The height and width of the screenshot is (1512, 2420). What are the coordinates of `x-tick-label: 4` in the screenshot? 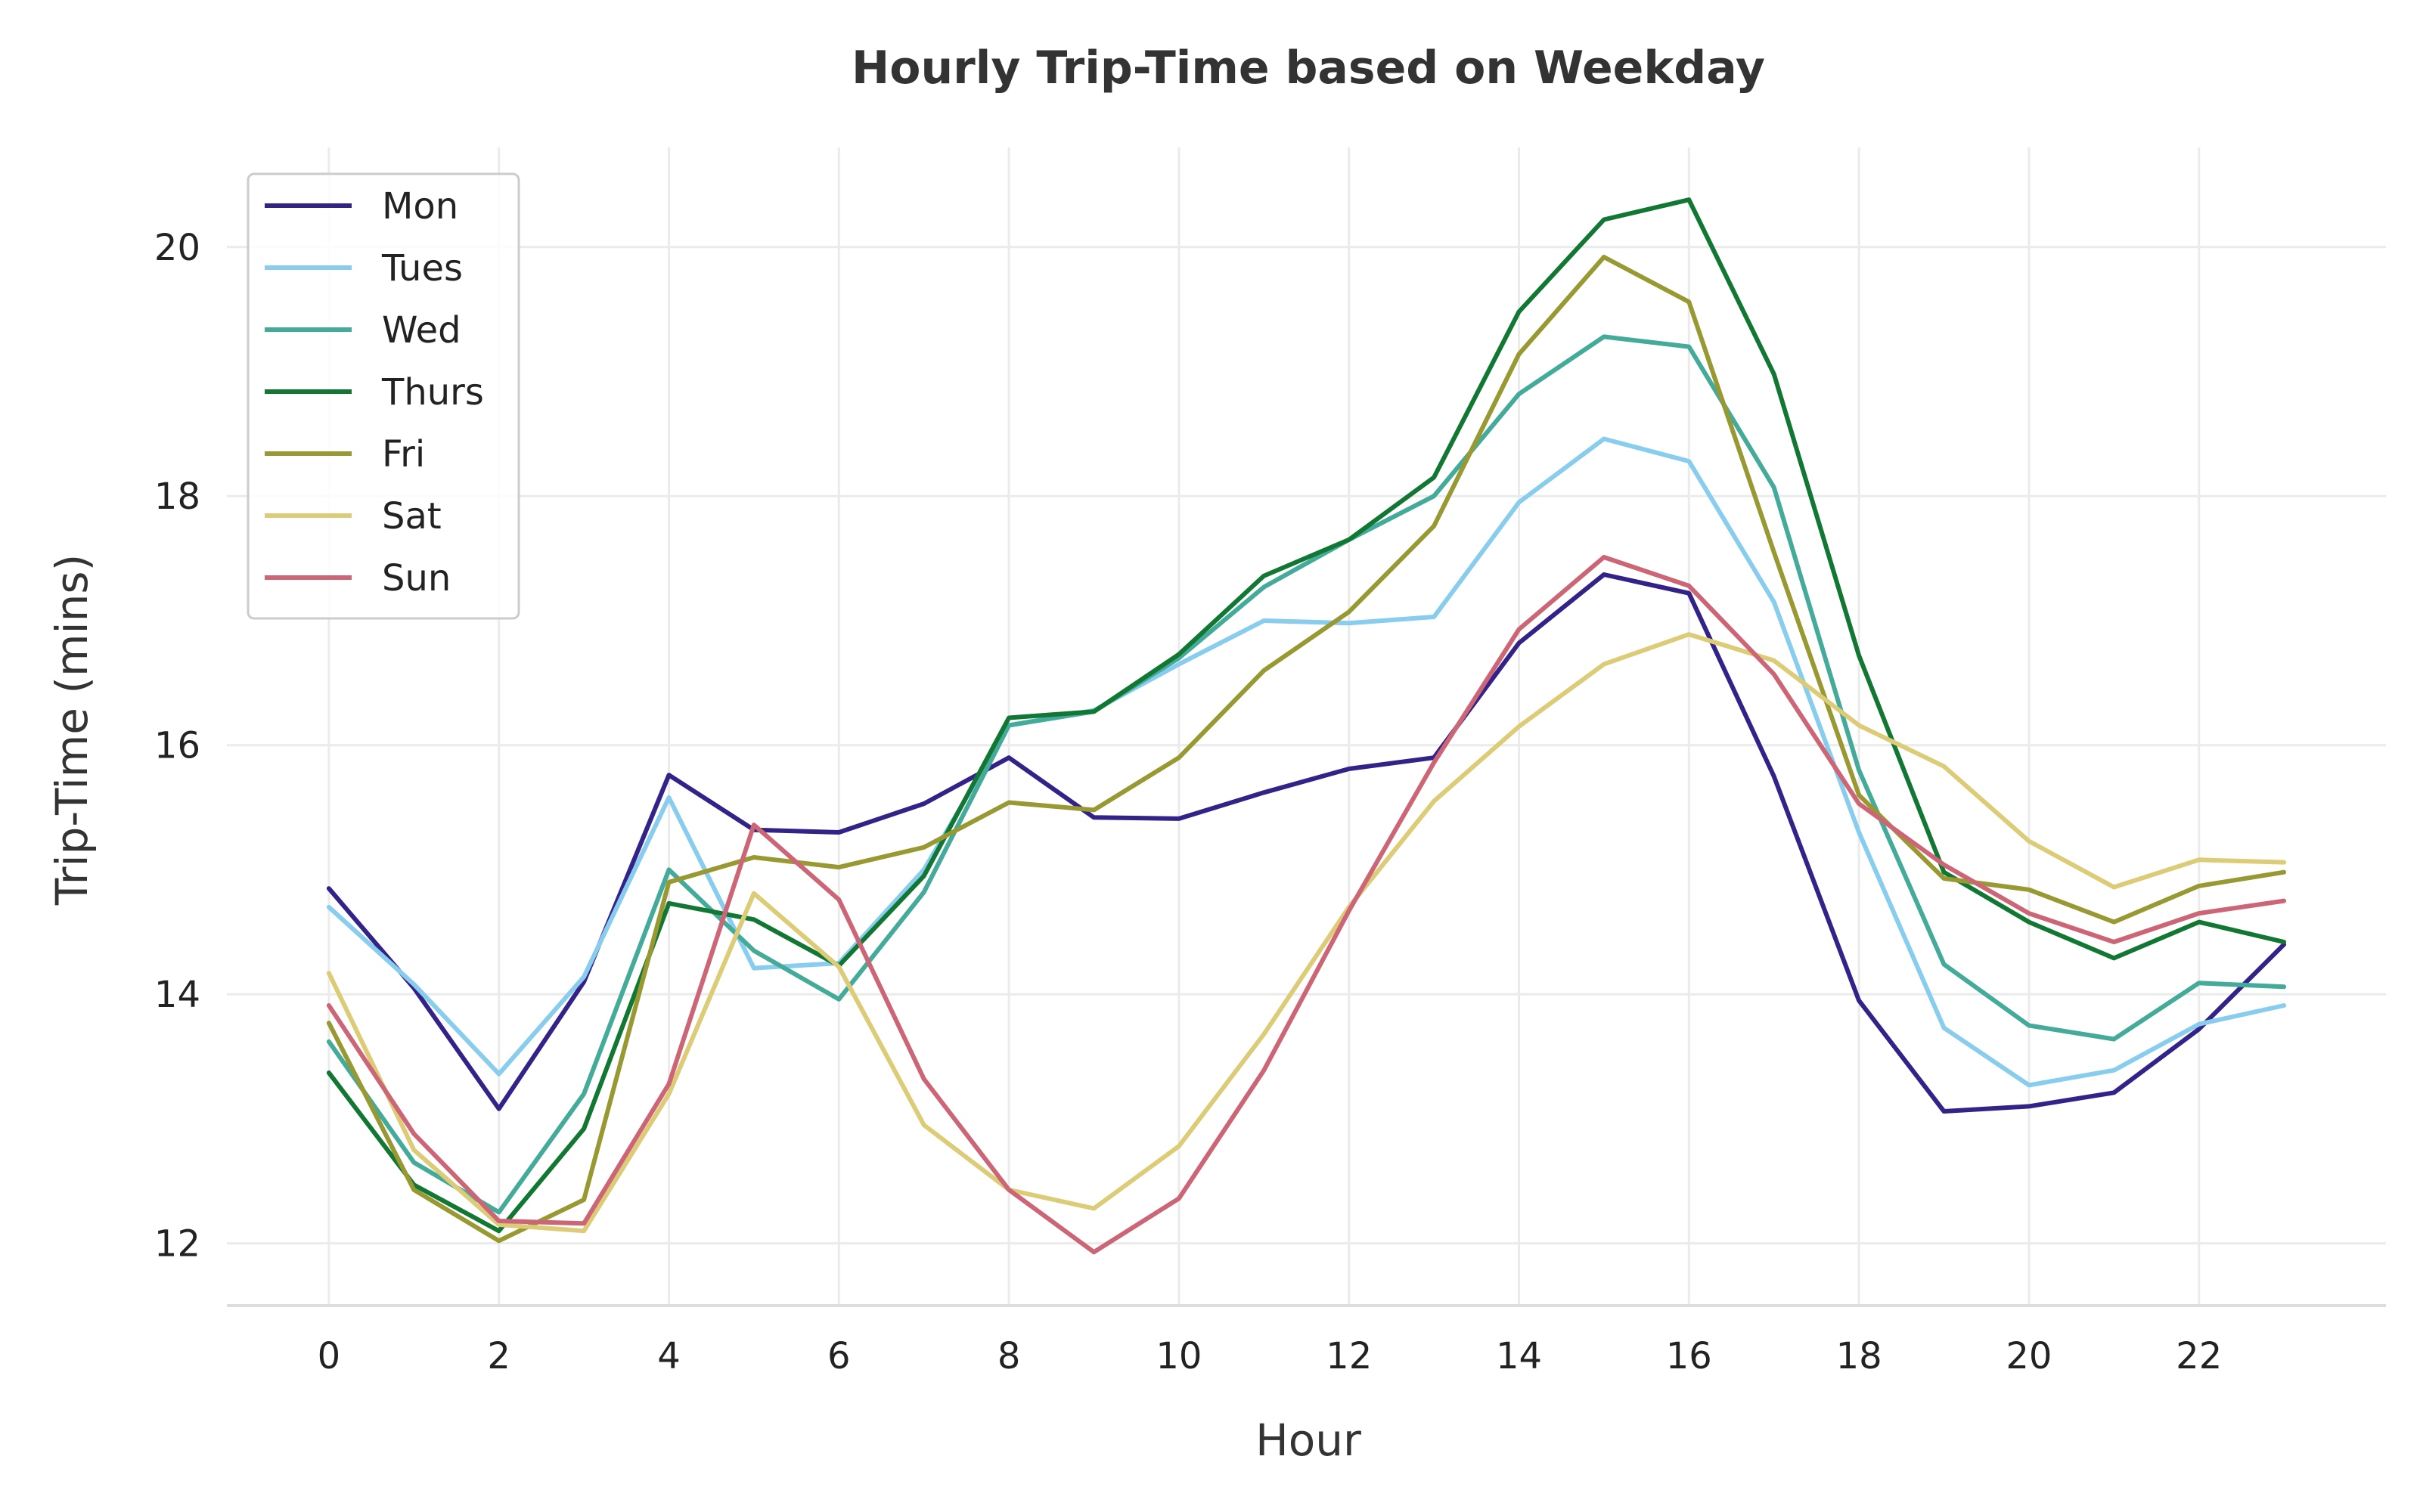 It's located at (669, 1356).